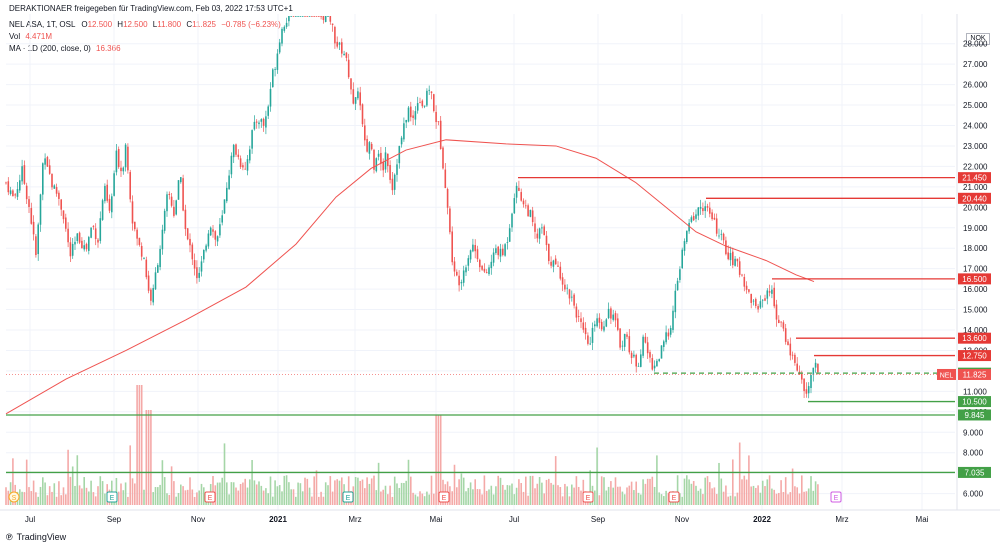 This screenshot has width=1000, height=546. I want to click on level-price-tag, so click(974, 198).